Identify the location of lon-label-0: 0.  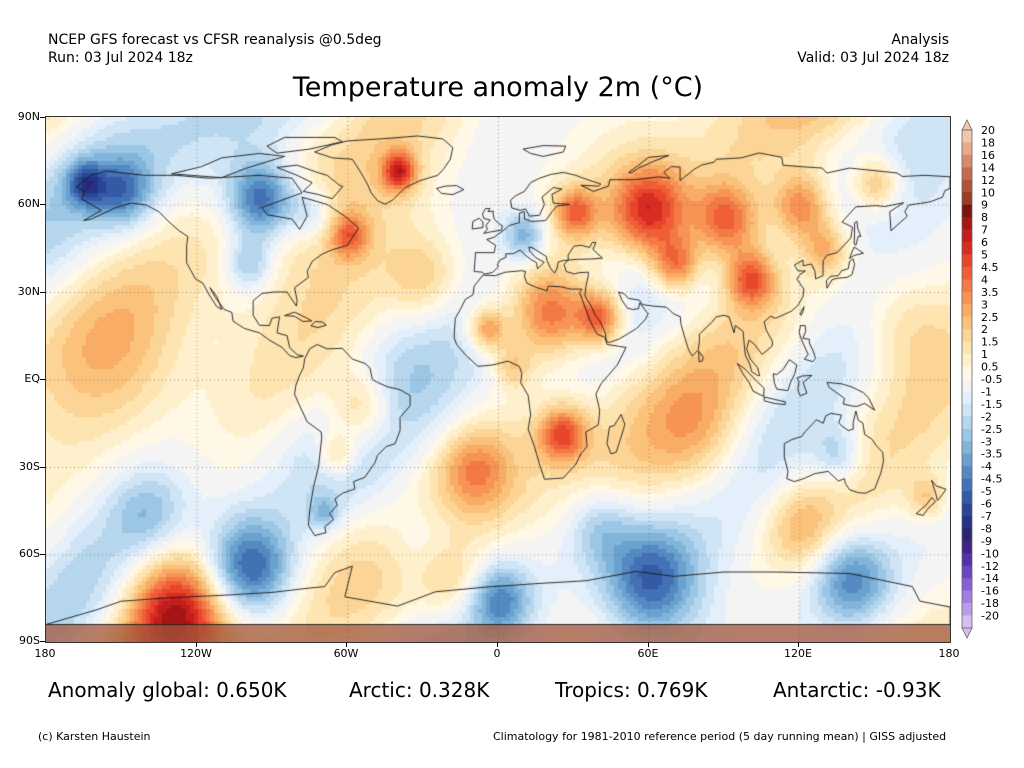
(497, 653).